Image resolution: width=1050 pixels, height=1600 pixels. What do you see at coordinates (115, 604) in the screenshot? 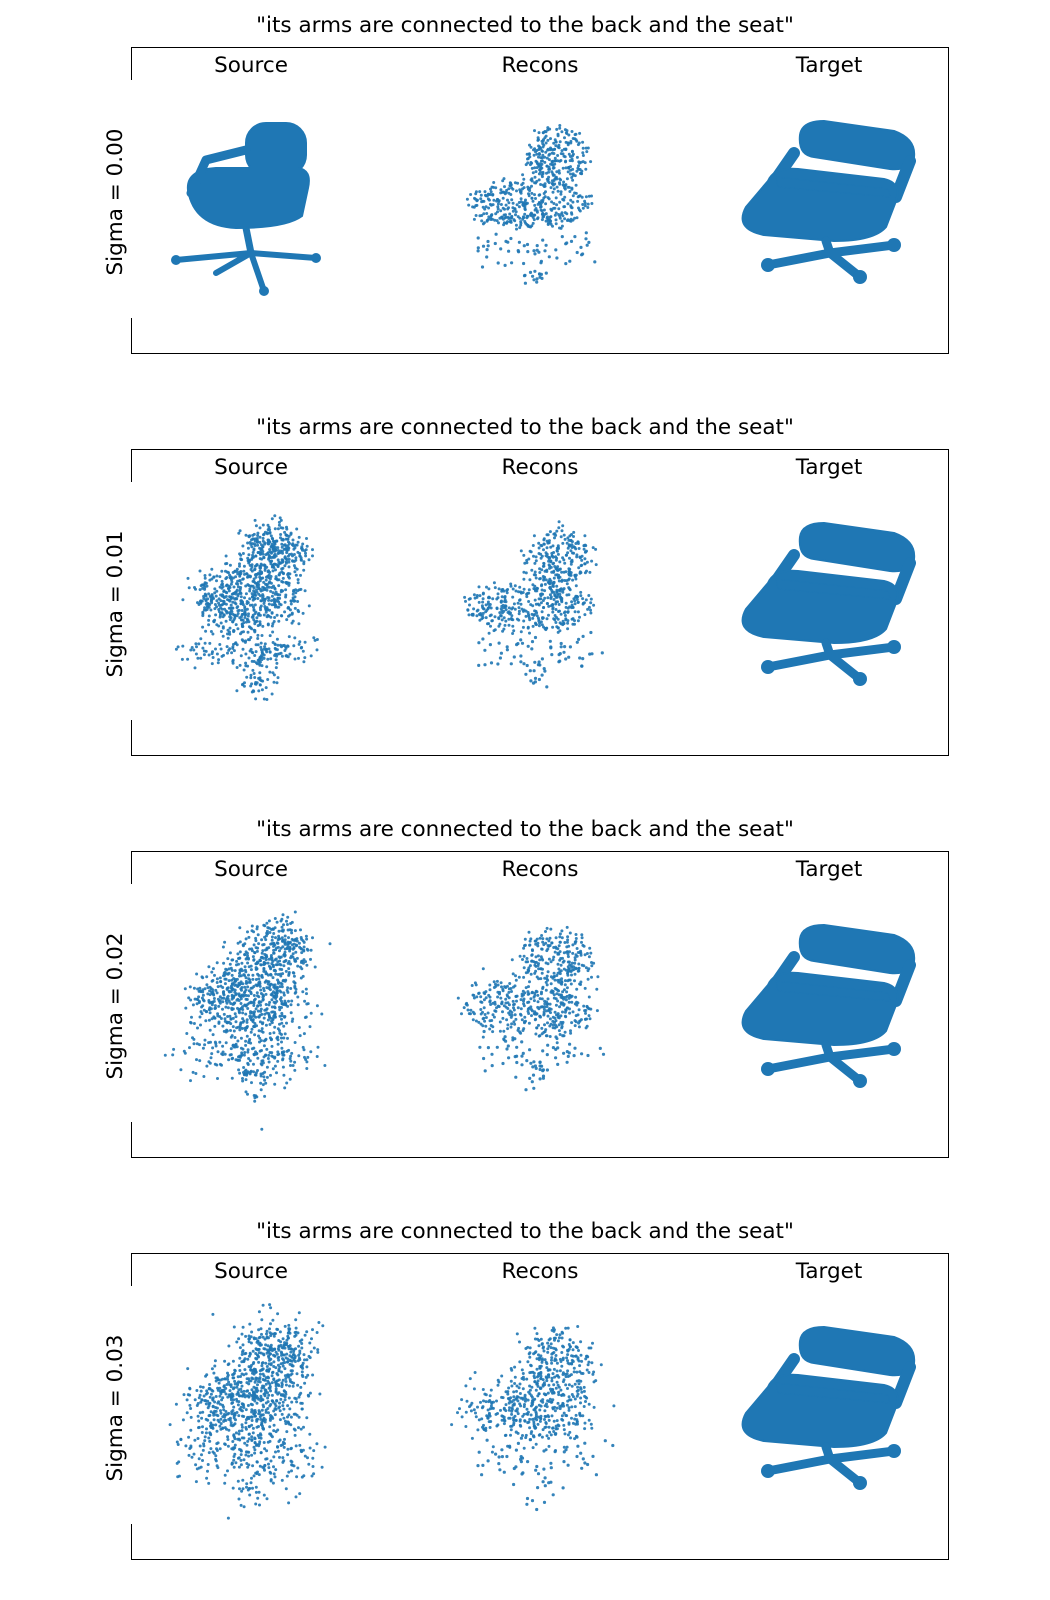
I see `row-label-sigma: Sigma = 0.01` at bounding box center [115, 604].